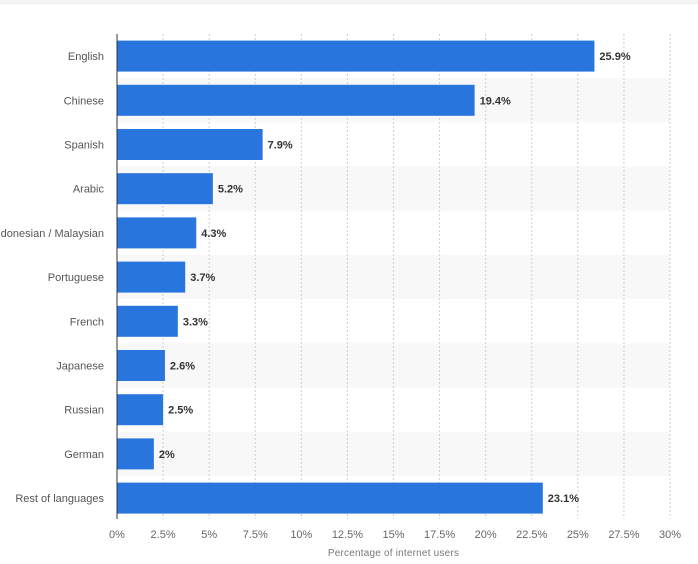 This screenshot has width=698, height=564. What do you see at coordinates (195, 322) in the screenshot?
I see `data-label: 3.3%` at bounding box center [195, 322].